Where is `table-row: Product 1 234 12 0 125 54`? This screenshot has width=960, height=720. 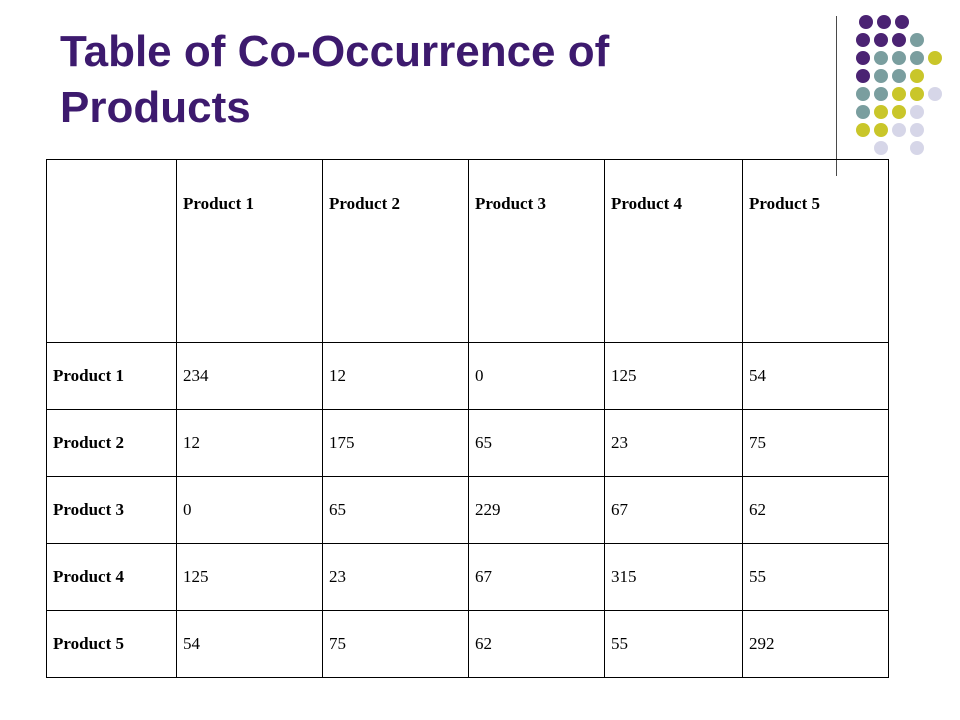
table-row: Product 1 234 12 0 125 54 is located at coordinates (467, 376).